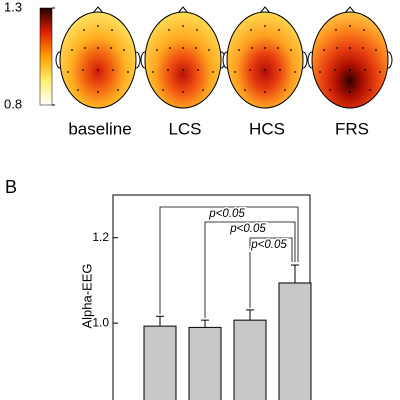  I want to click on colorbar-tick-label: 1.3, so click(13, 7).